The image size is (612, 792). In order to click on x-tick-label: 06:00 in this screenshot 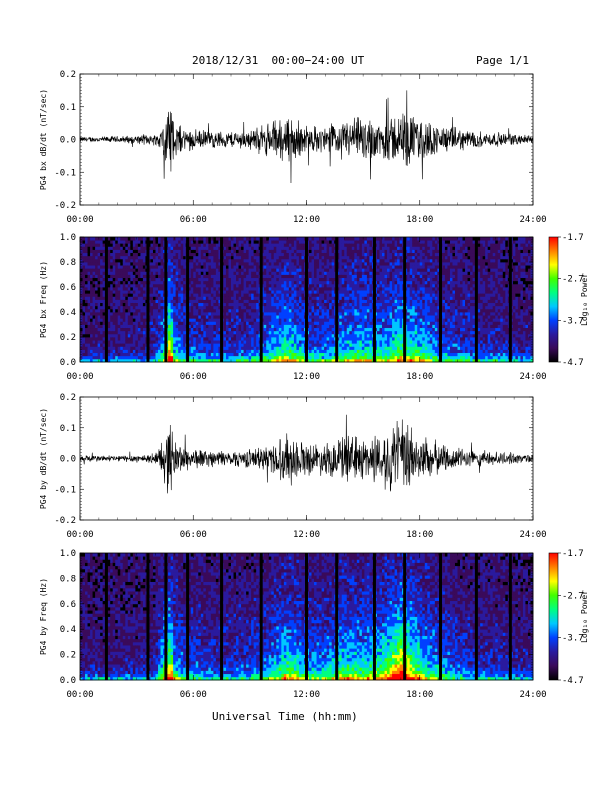, I will do `click(193, 220)`.